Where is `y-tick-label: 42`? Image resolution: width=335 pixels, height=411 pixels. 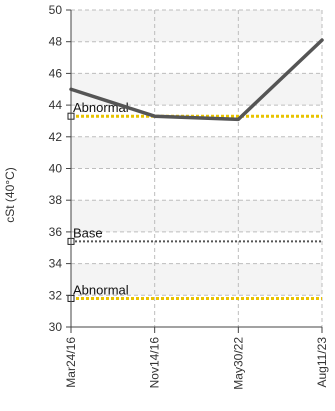
y-tick-label: 42 is located at coordinates (56, 137).